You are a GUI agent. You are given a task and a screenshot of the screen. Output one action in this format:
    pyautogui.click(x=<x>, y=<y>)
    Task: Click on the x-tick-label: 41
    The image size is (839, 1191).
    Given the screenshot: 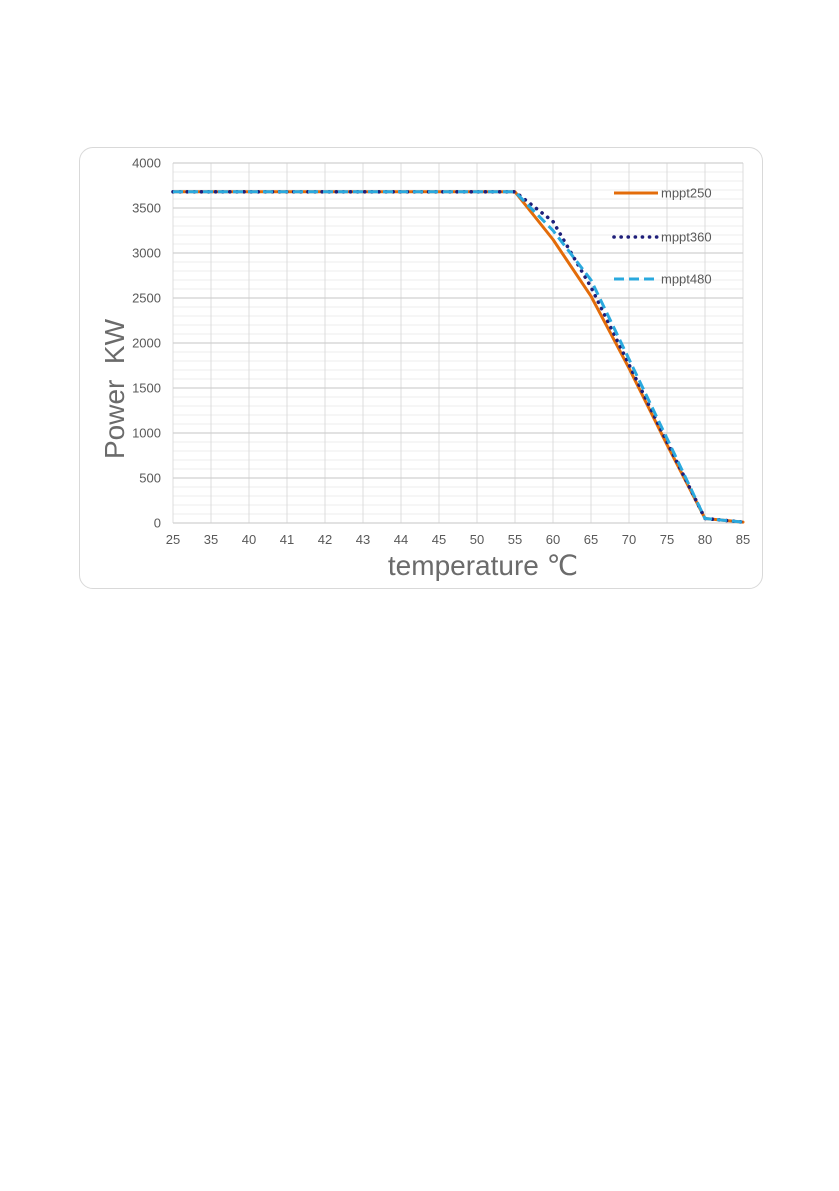 What is the action you would take?
    pyautogui.click(x=287, y=539)
    